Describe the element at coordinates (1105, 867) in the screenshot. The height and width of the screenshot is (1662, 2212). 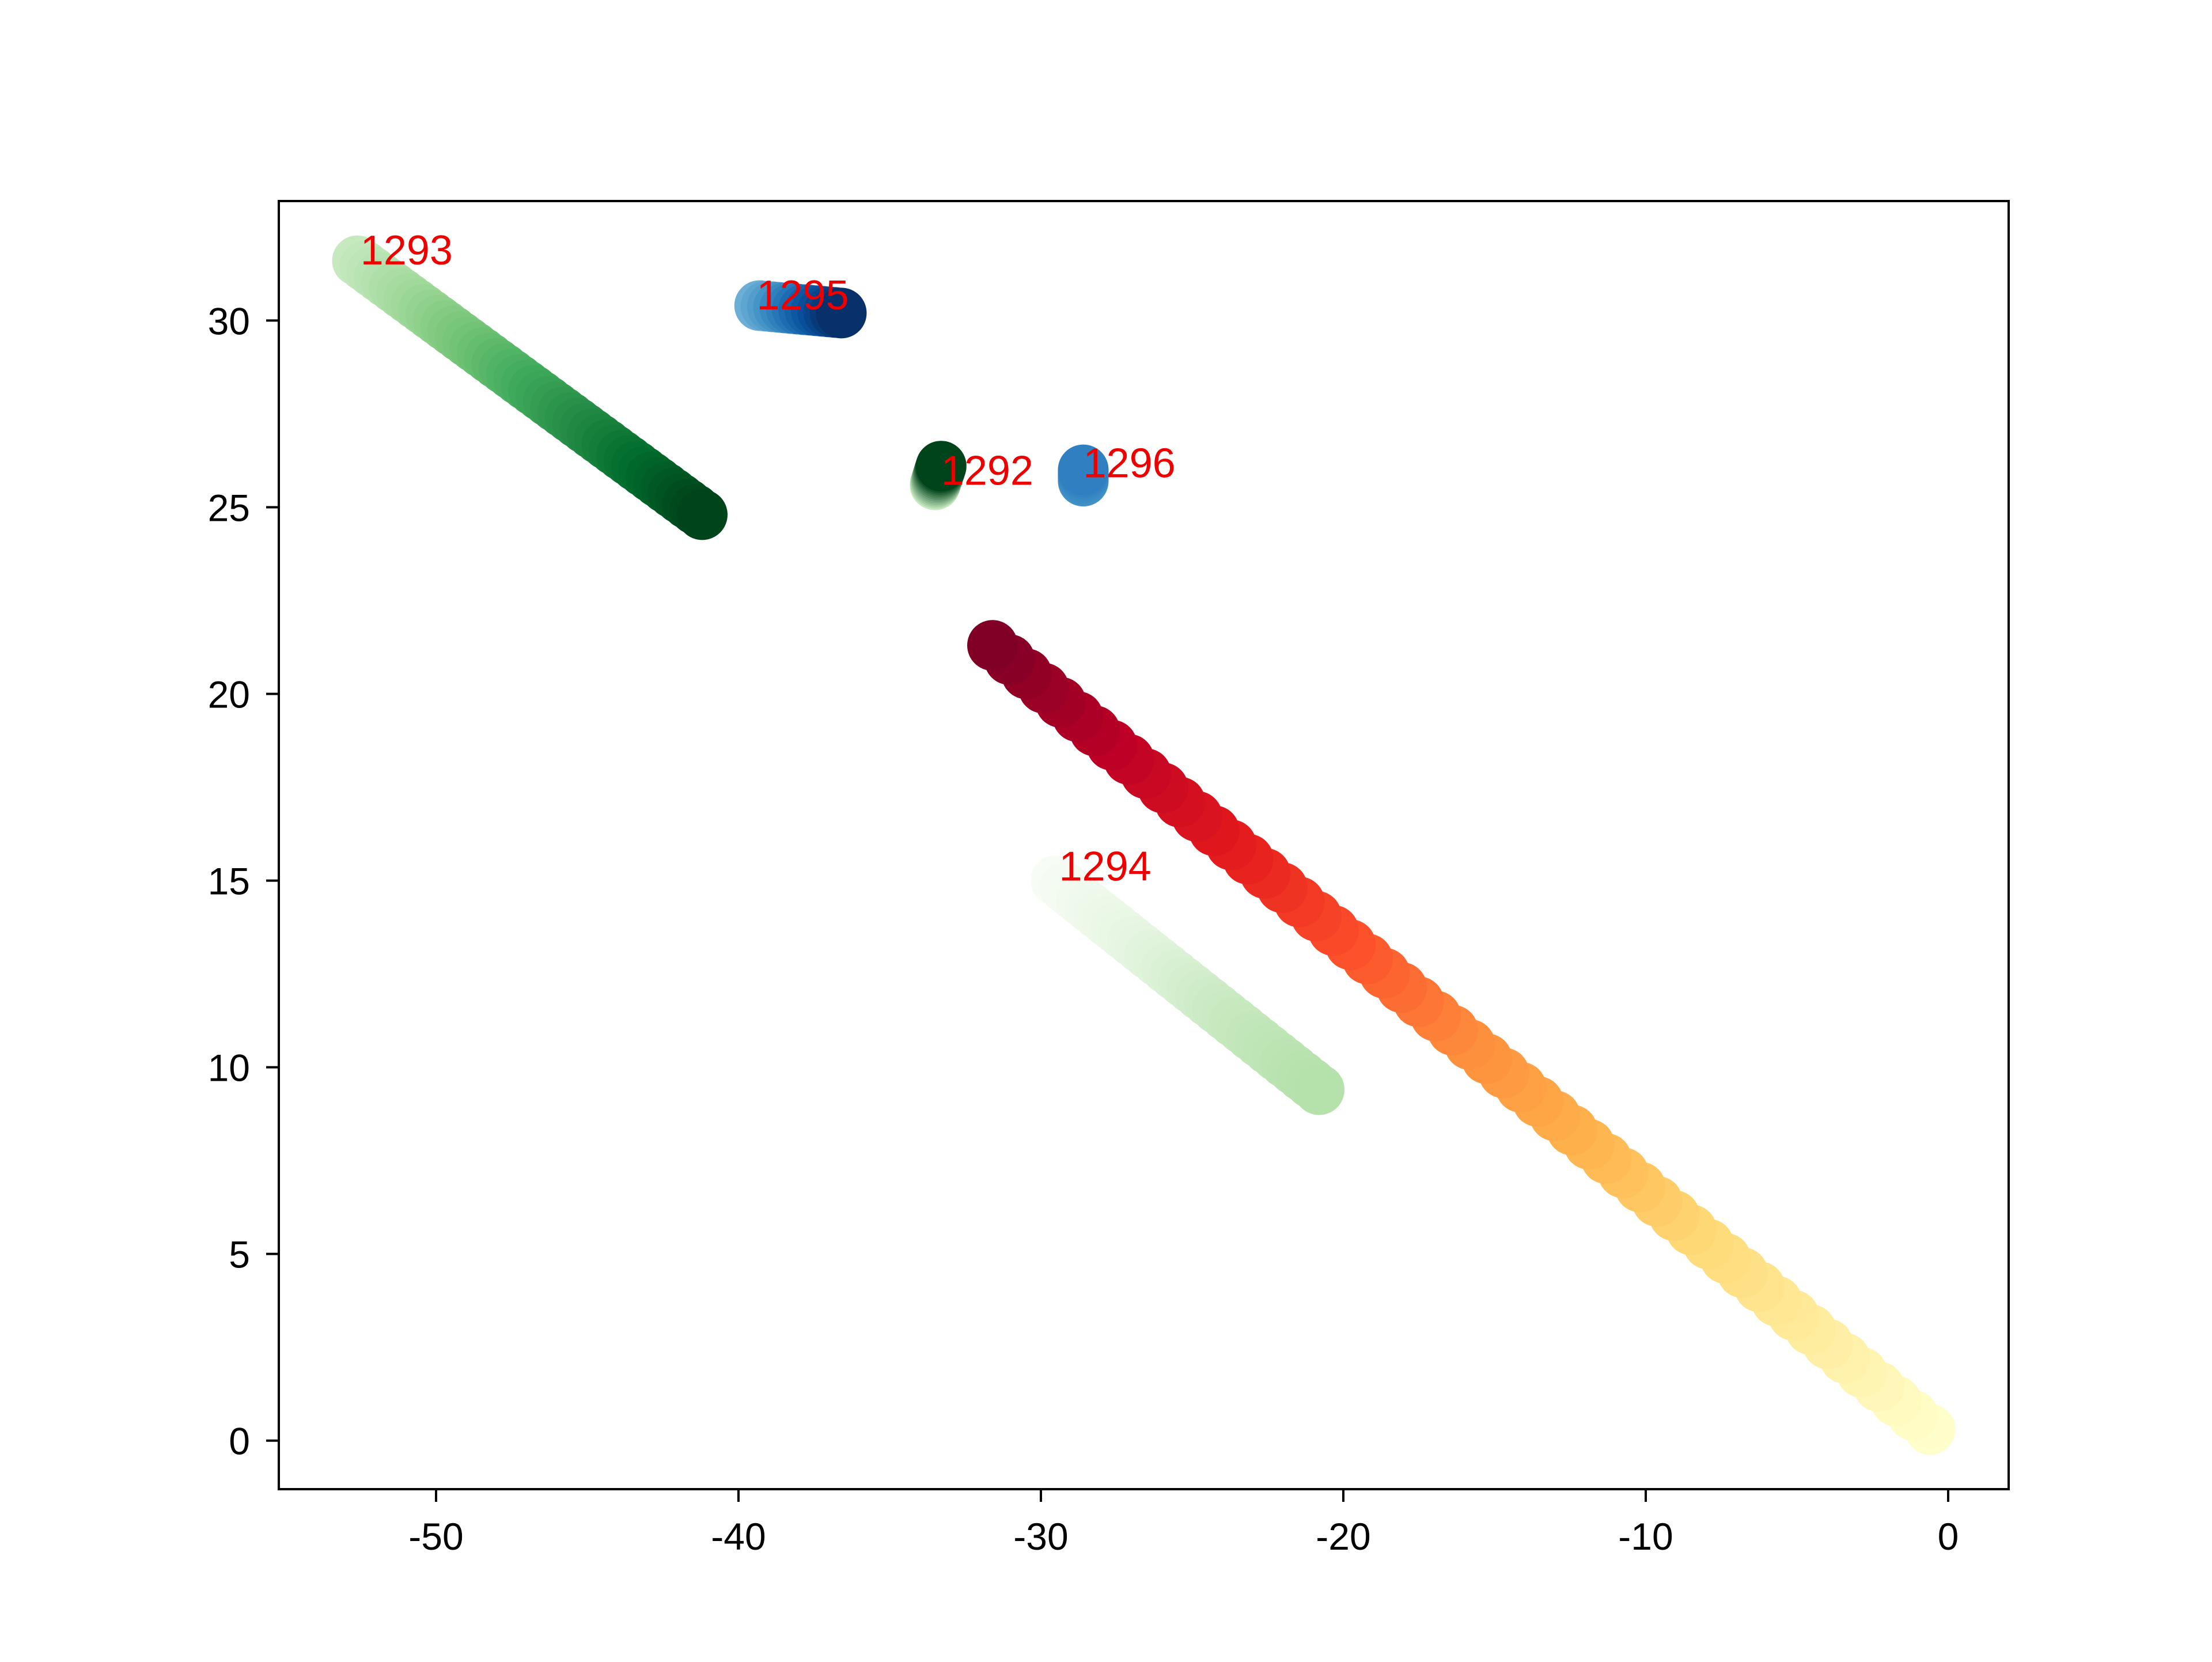
I see `annotation-label: 1294` at that location.